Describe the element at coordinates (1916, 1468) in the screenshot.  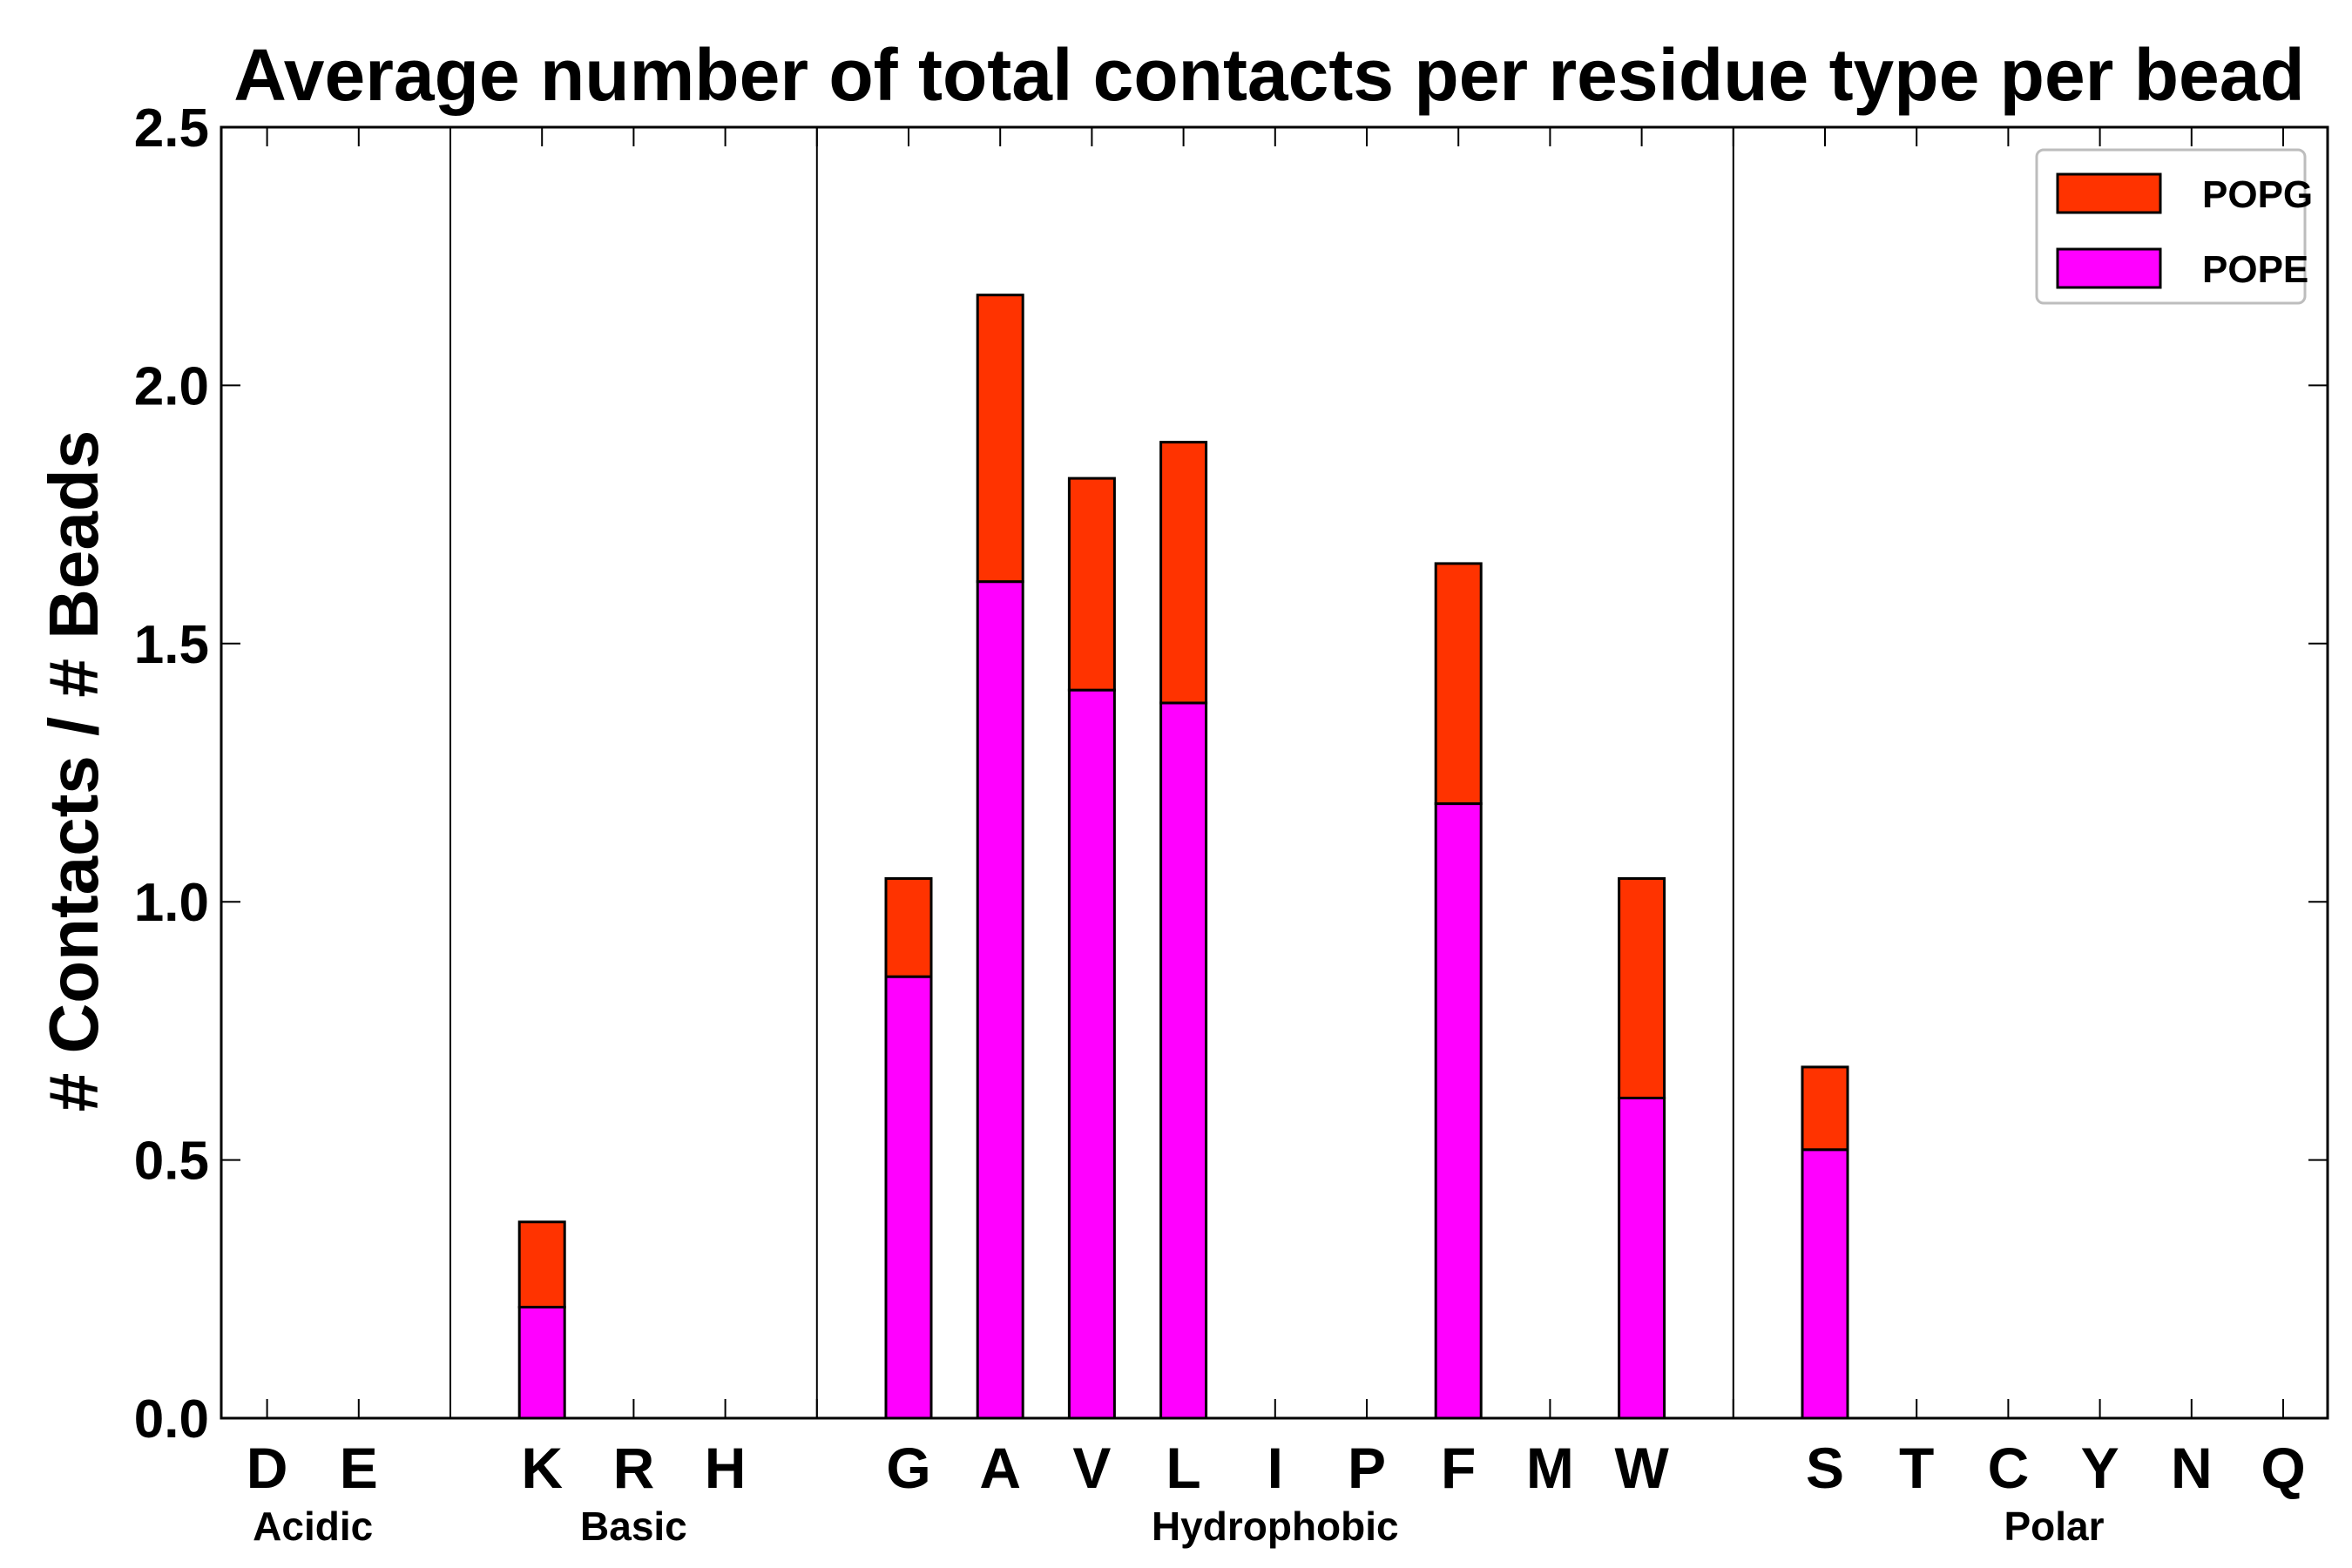
I see `x-tick-label: T` at that location.